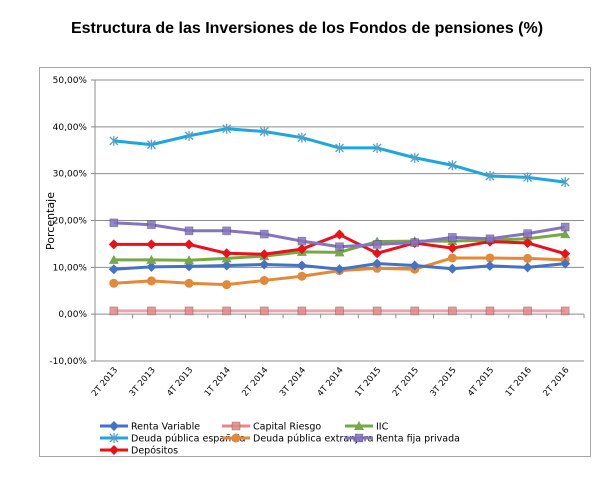 This screenshot has width=614, height=478. What do you see at coordinates (382, 427) in the screenshot?
I see `legend-label: IIC` at bounding box center [382, 427].